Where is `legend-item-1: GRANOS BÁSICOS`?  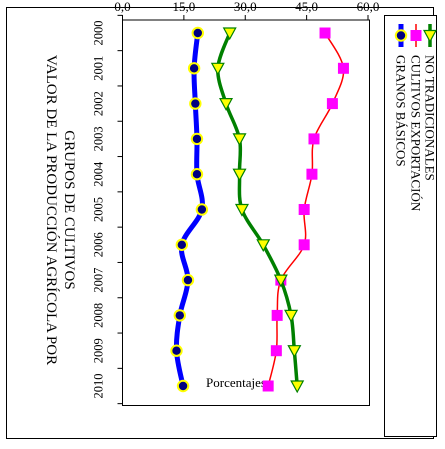 legend-item-1: GRANOS BÁSICOS is located at coordinates (401, 95).